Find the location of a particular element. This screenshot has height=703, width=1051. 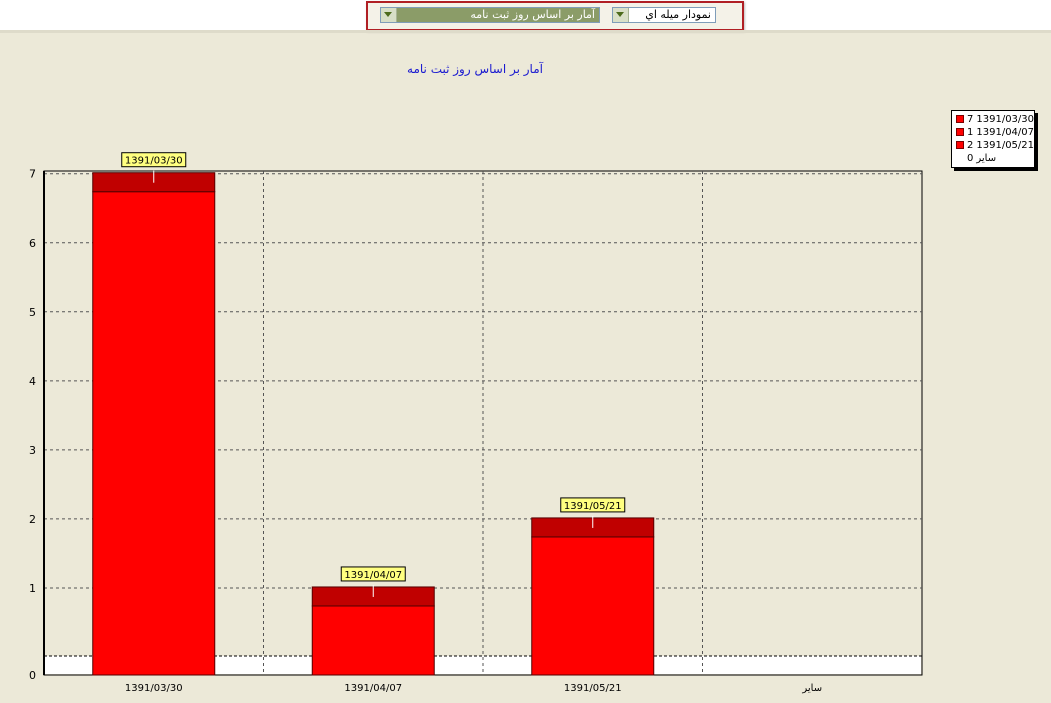

legend-value: 7 is located at coordinates (970, 119).